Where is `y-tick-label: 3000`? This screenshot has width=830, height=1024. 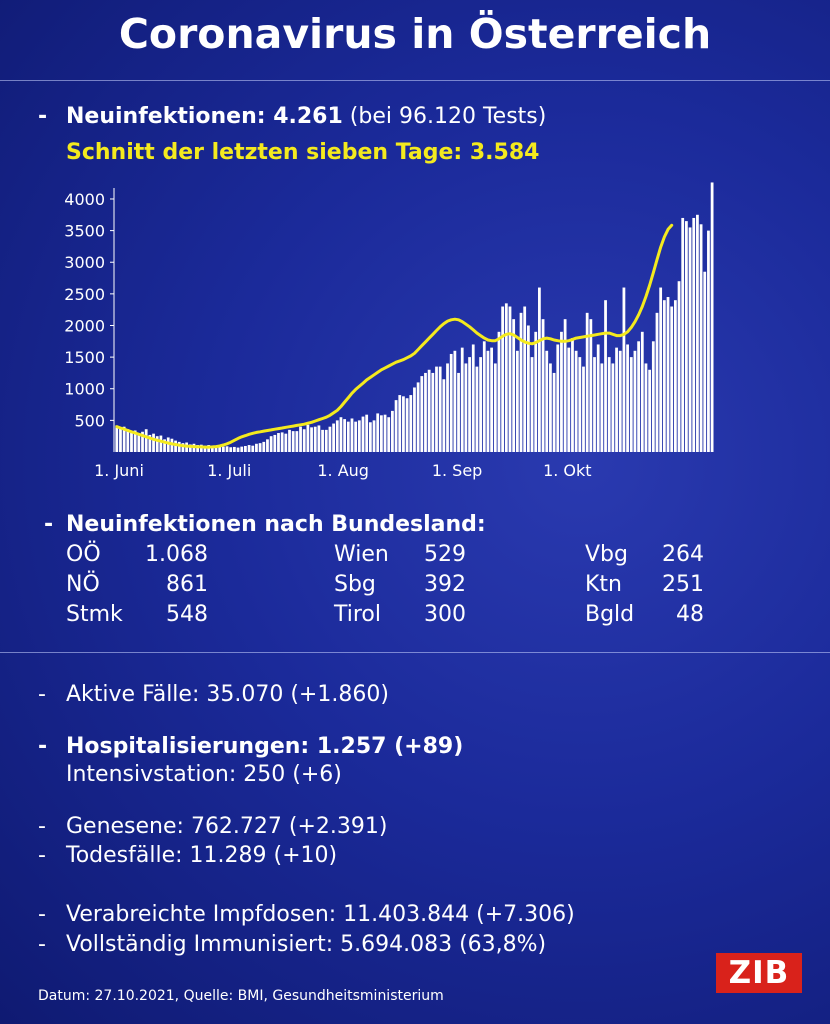
y-tick-label: 3000 is located at coordinates (84, 262).